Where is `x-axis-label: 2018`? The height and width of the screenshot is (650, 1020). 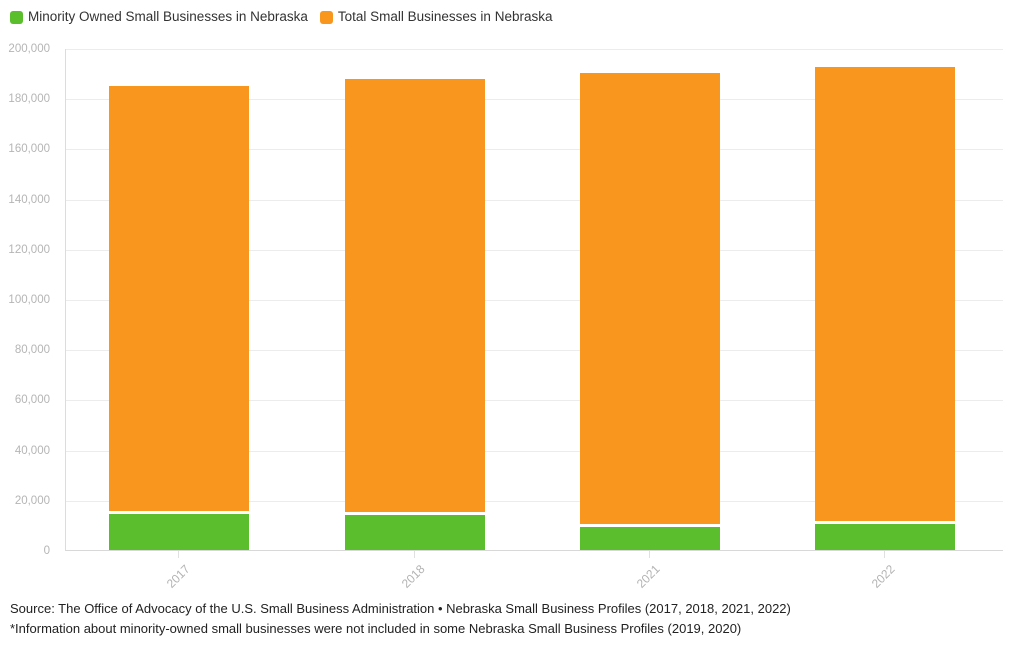
x-axis-label: 2018 is located at coordinates (413, 576).